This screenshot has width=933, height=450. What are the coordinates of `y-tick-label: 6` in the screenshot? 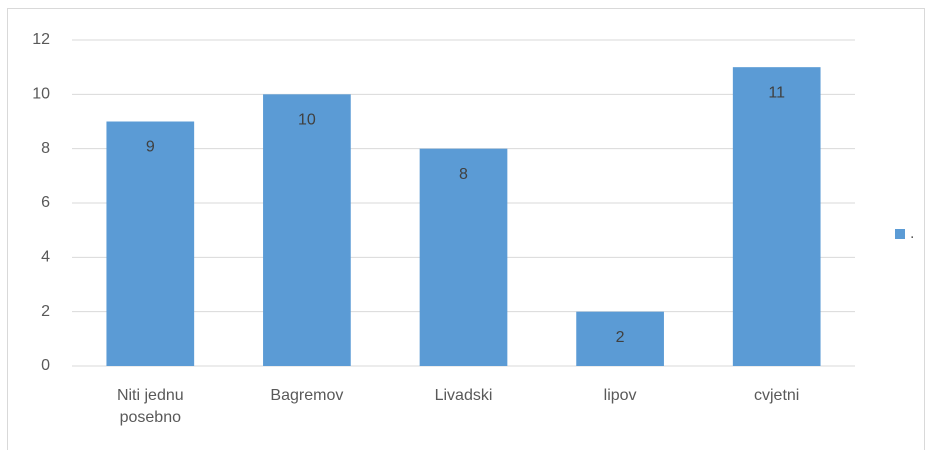 It's located at (45, 202).